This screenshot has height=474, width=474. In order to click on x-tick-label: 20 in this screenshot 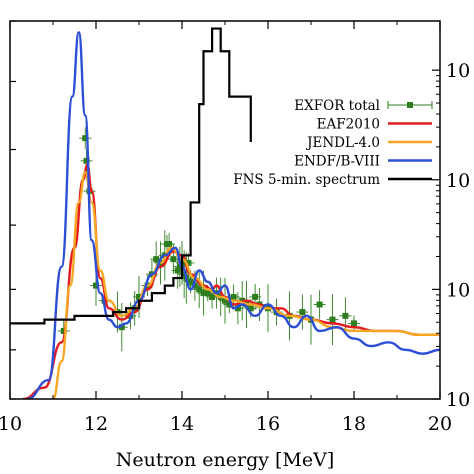, I will do `click(440, 424)`.